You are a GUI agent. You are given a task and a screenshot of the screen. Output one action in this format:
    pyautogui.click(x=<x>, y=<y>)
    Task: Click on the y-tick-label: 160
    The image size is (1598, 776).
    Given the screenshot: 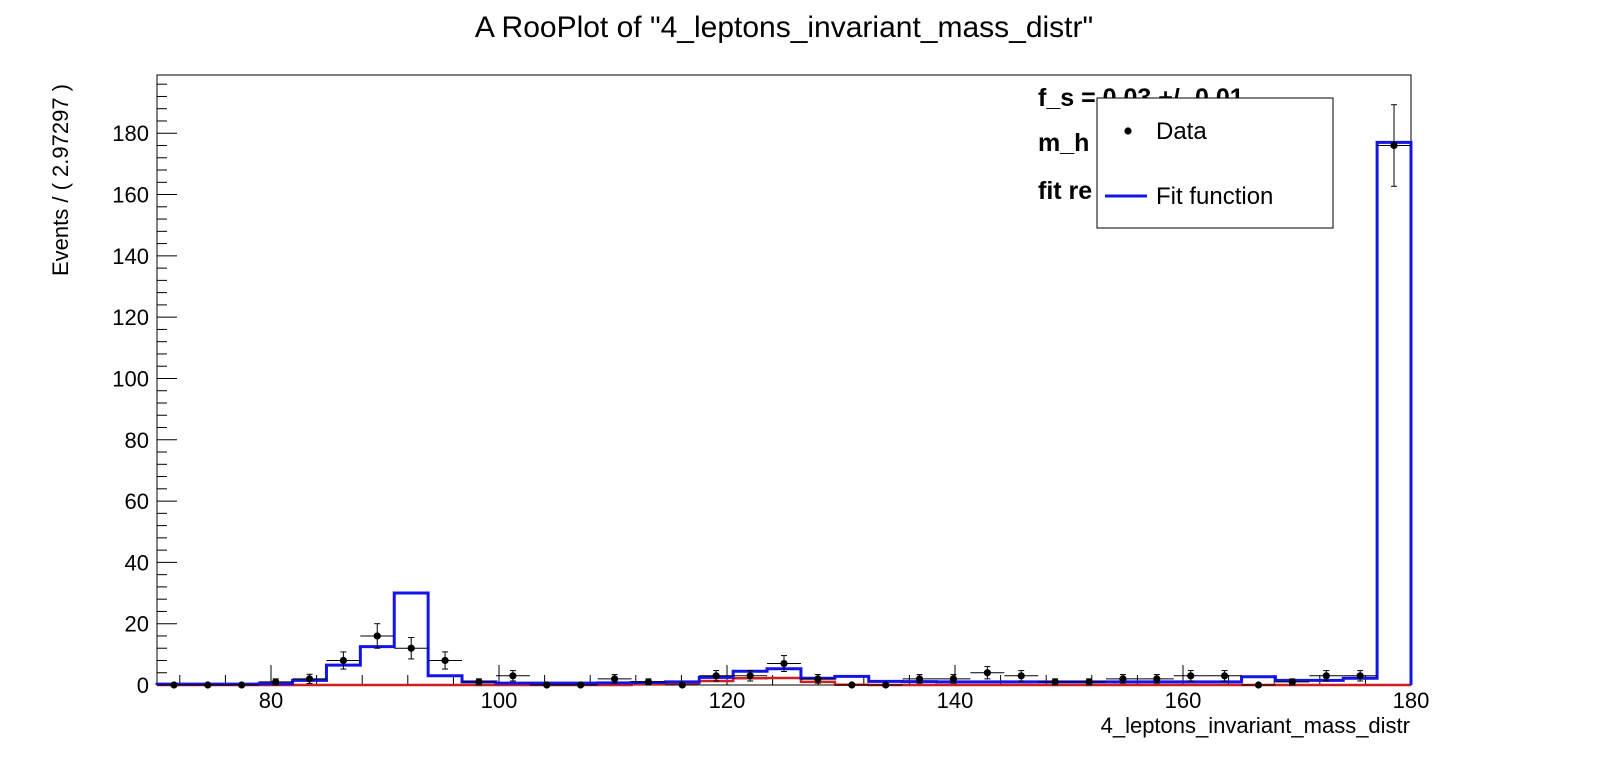 What is the action you would take?
    pyautogui.click(x=130, y=195)
    